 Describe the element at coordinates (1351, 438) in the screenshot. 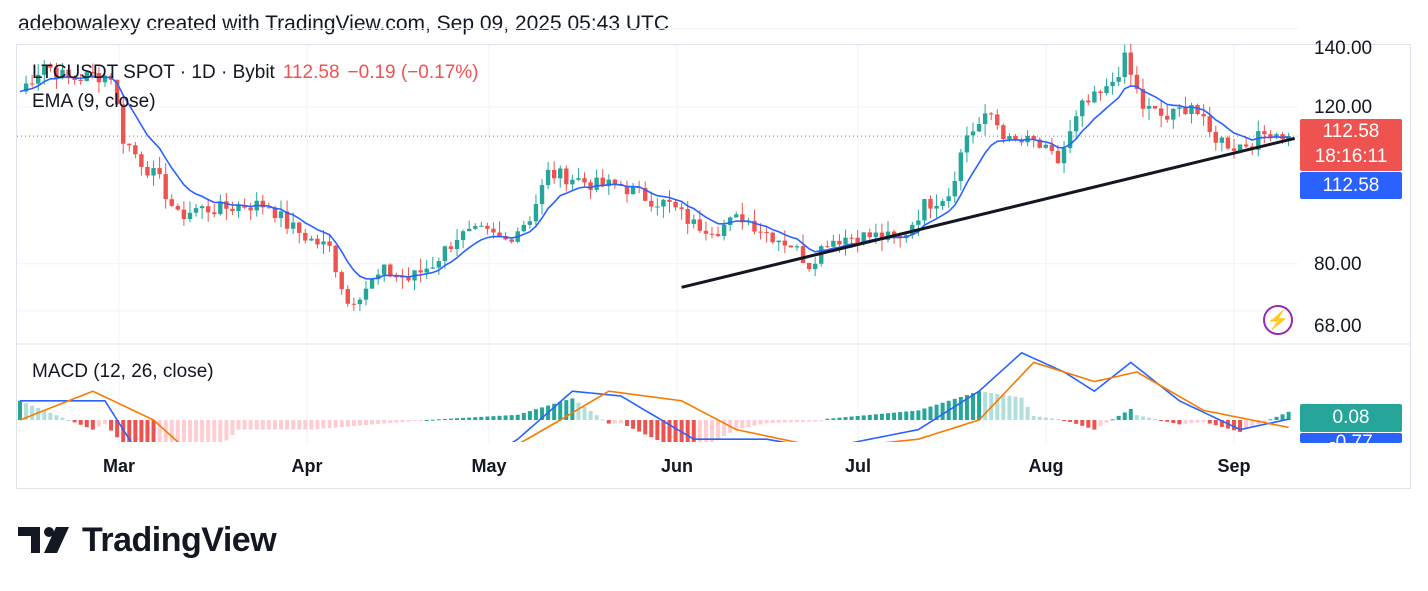

I see `signal-tag: -0.77` at that location.